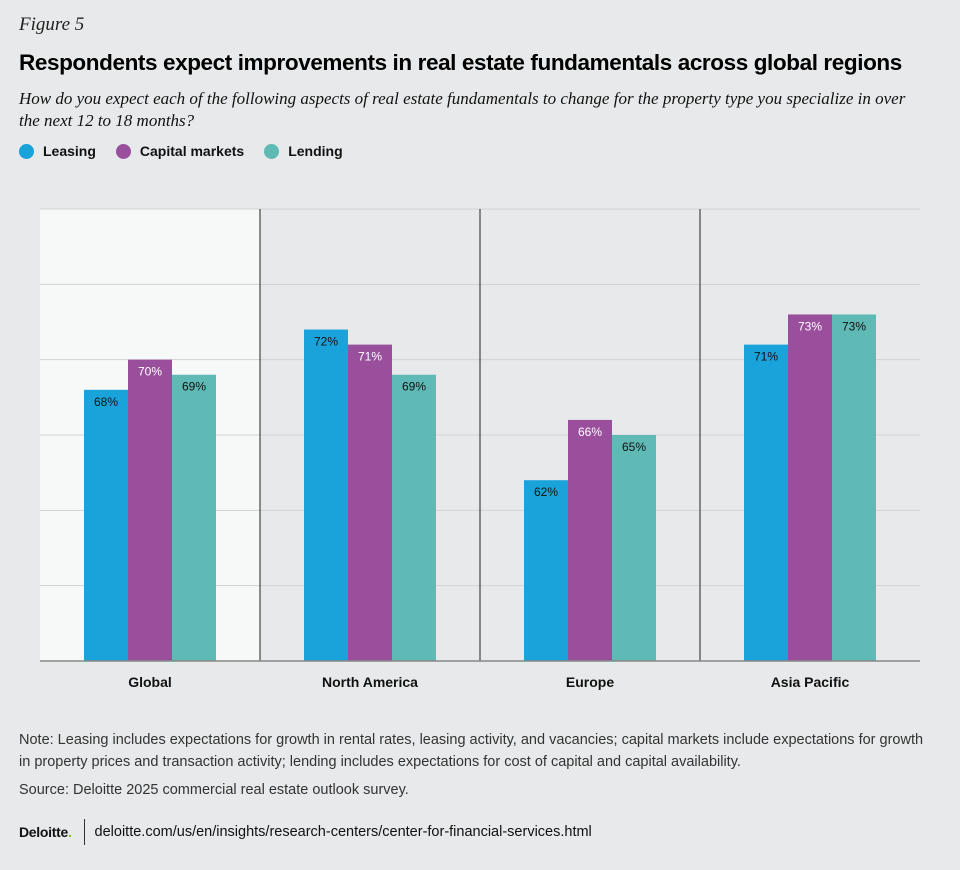 This screenshot has width=960, height=870. I want to click on legend-label-leasing: Leasing, so click(69, 151).